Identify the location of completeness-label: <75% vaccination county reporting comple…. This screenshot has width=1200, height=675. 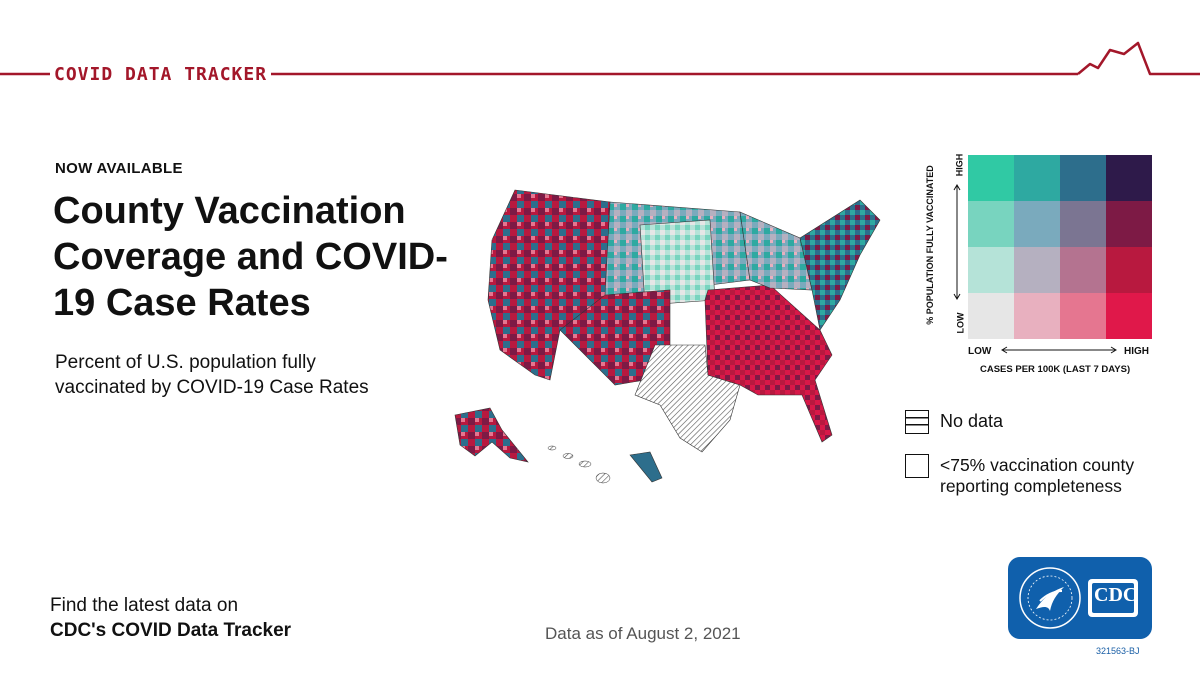
(1037, 475).